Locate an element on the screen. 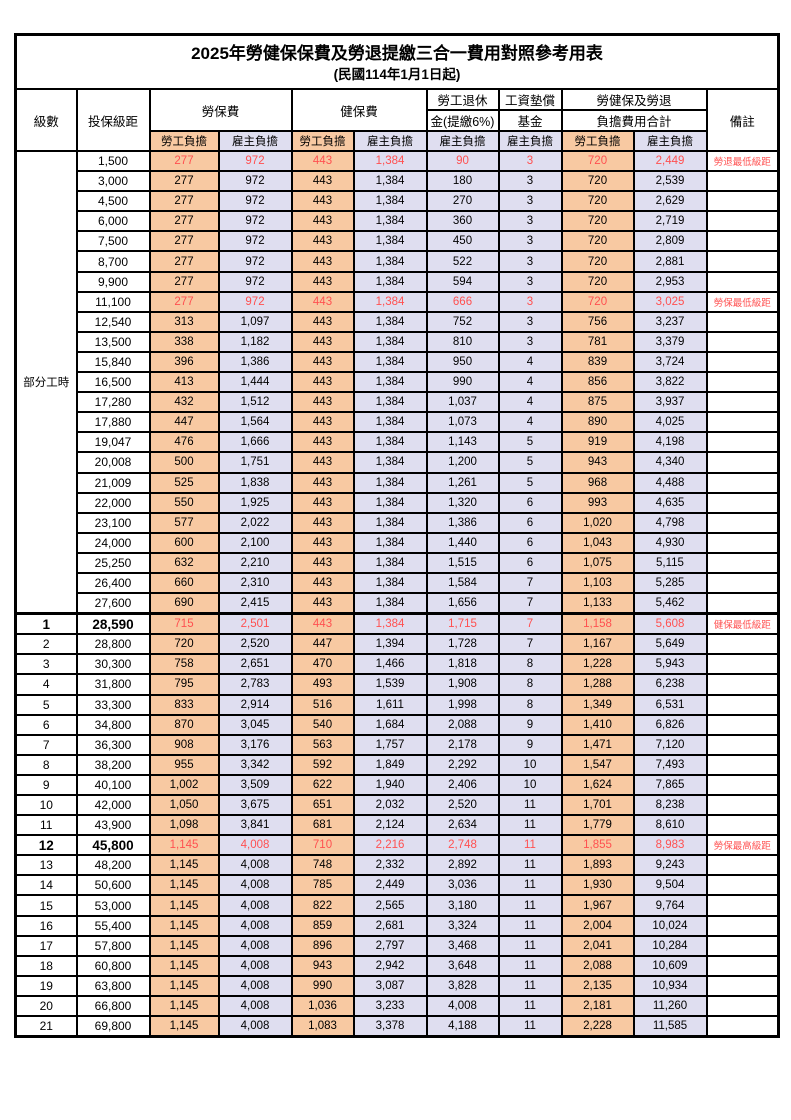  table-row: 2 28,800 720 2,520 447 1,394 1,728 7 1,167 5,649 is located at coordinates (397, 644).